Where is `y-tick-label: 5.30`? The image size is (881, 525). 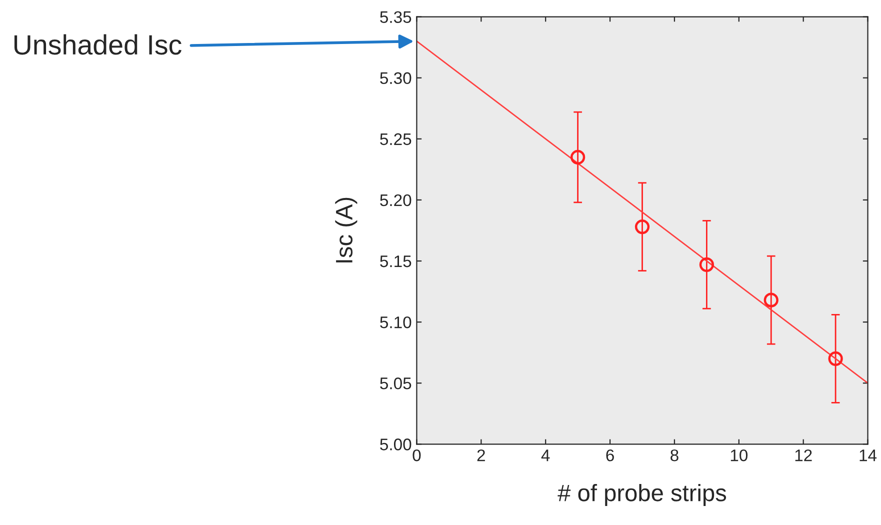 y-tick-label: 5.30 is located at coordinates (396, 78).